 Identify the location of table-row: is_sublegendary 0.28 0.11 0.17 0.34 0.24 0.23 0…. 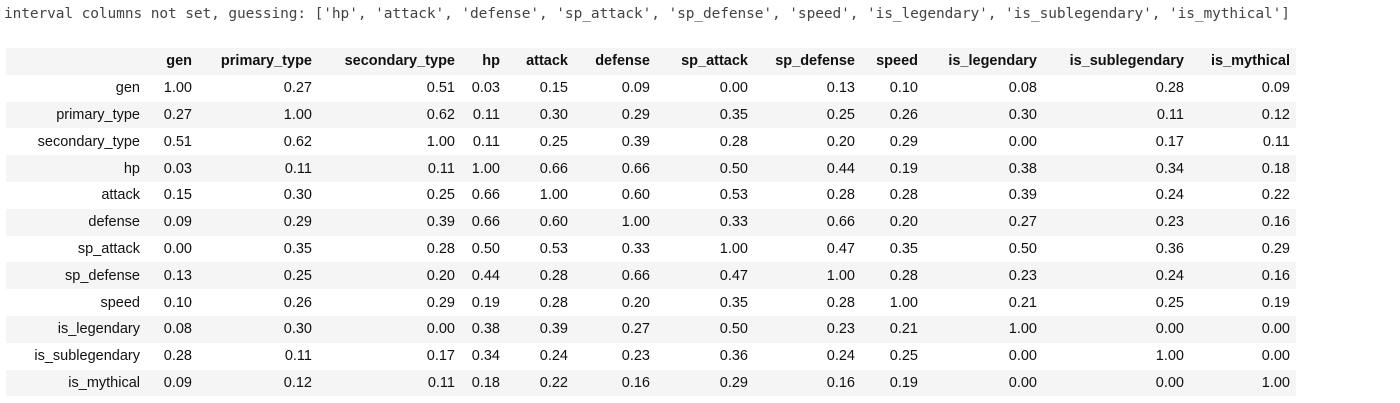
(651, 356).